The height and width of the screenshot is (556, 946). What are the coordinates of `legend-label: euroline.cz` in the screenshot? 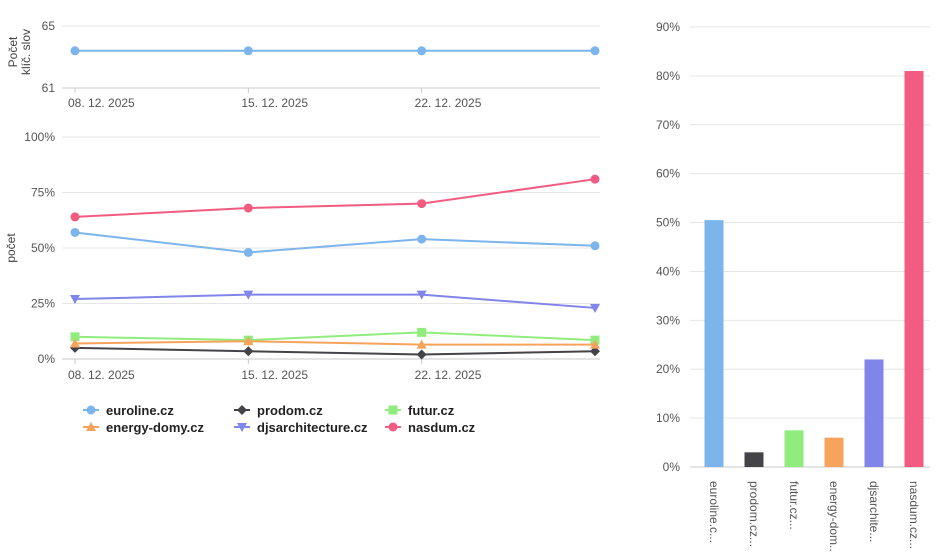 It's located at (140, 410).